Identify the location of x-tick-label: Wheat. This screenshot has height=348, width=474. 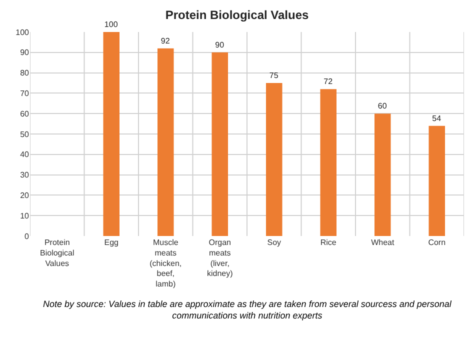
(383, 242).